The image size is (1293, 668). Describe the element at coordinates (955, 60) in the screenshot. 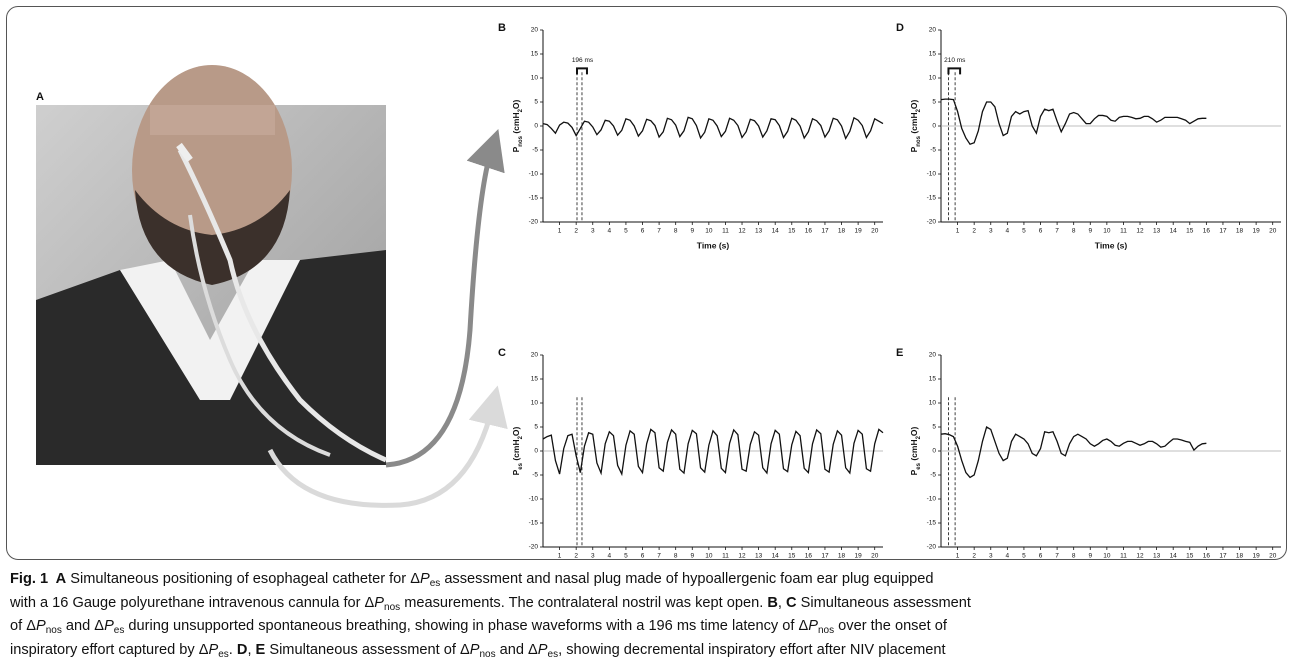

I see `annotation: 210 ms` at that location.